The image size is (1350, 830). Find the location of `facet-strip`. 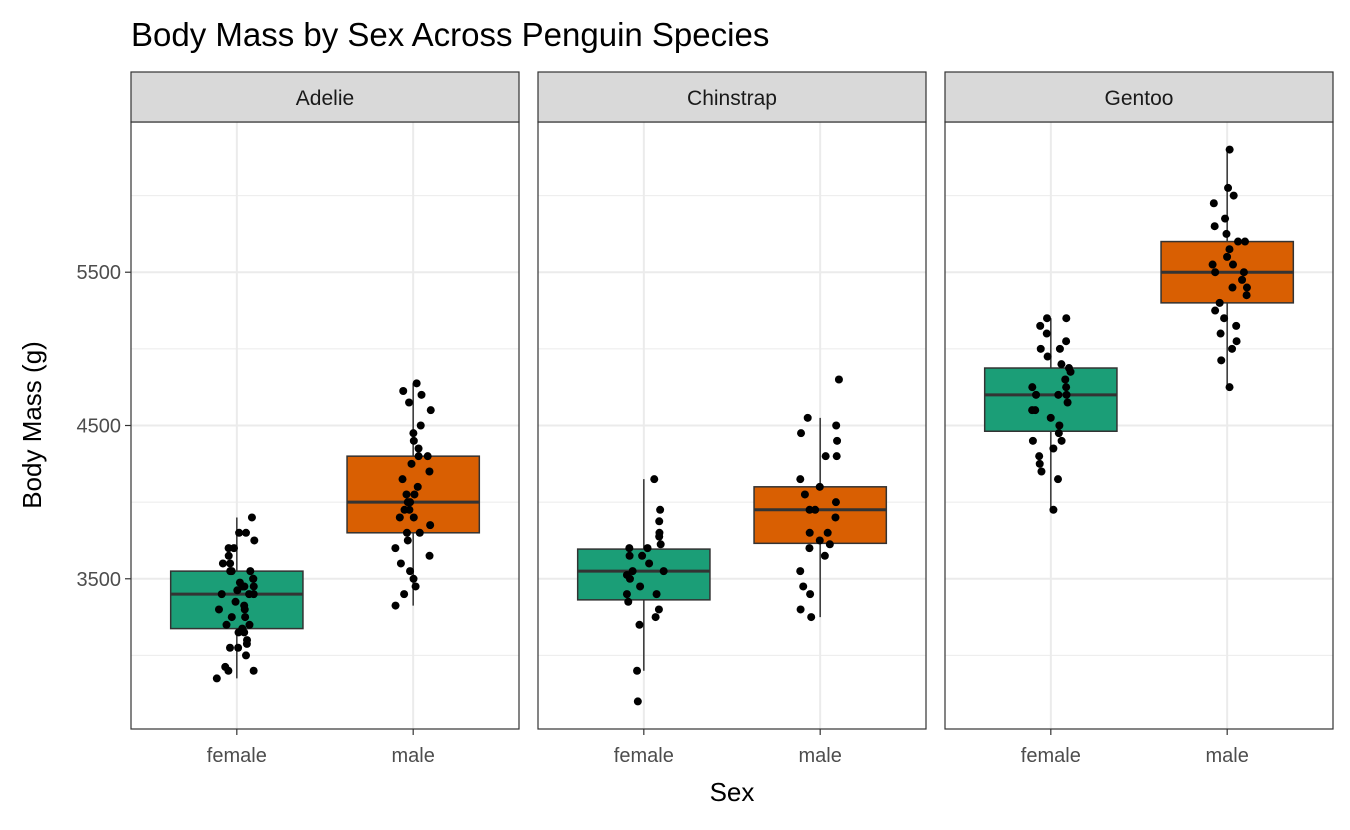

facet-strip is located at coordinates (325, 97).